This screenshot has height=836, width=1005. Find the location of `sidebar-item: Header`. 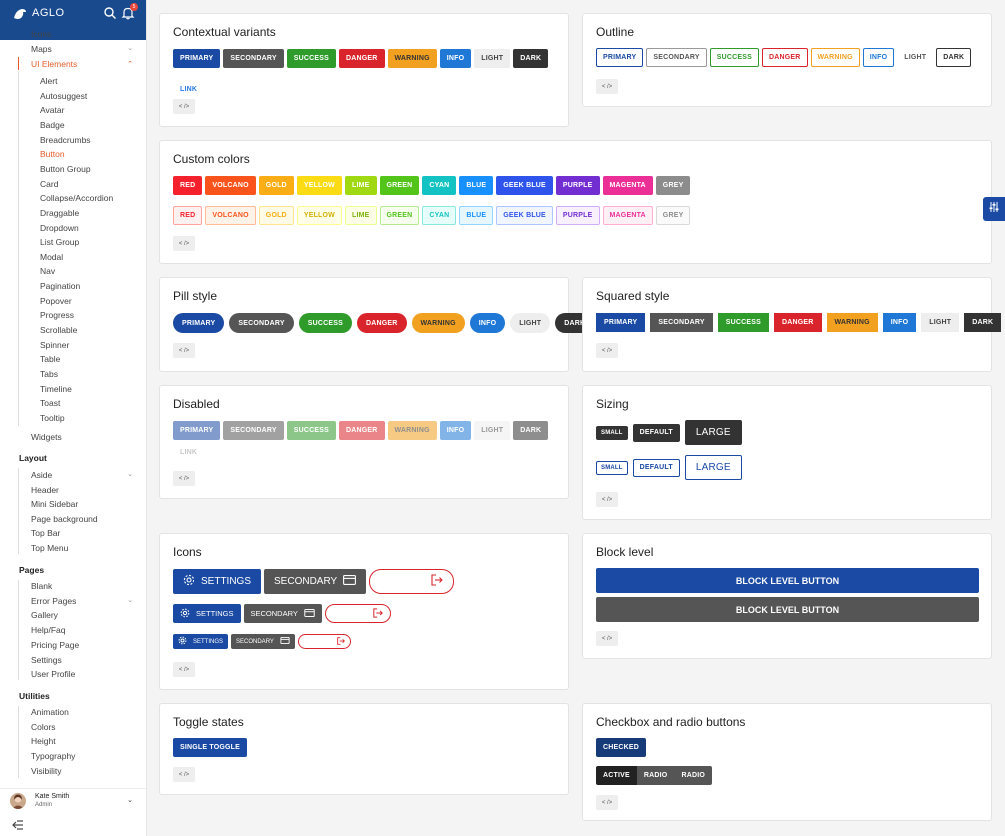

sidebar-item: Header is located at coordinates (45, 489).